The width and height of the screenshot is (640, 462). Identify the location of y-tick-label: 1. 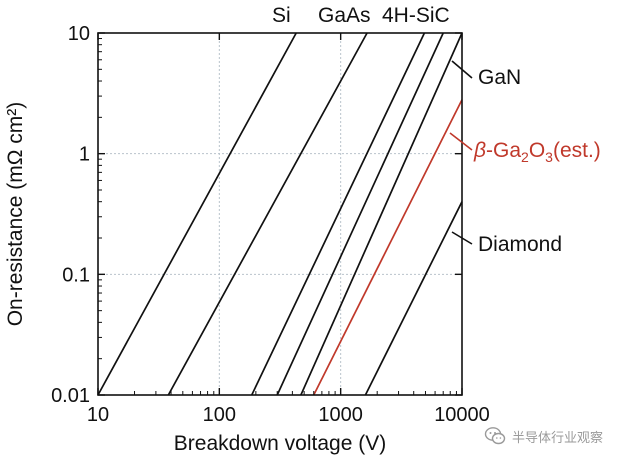
(84, 155).